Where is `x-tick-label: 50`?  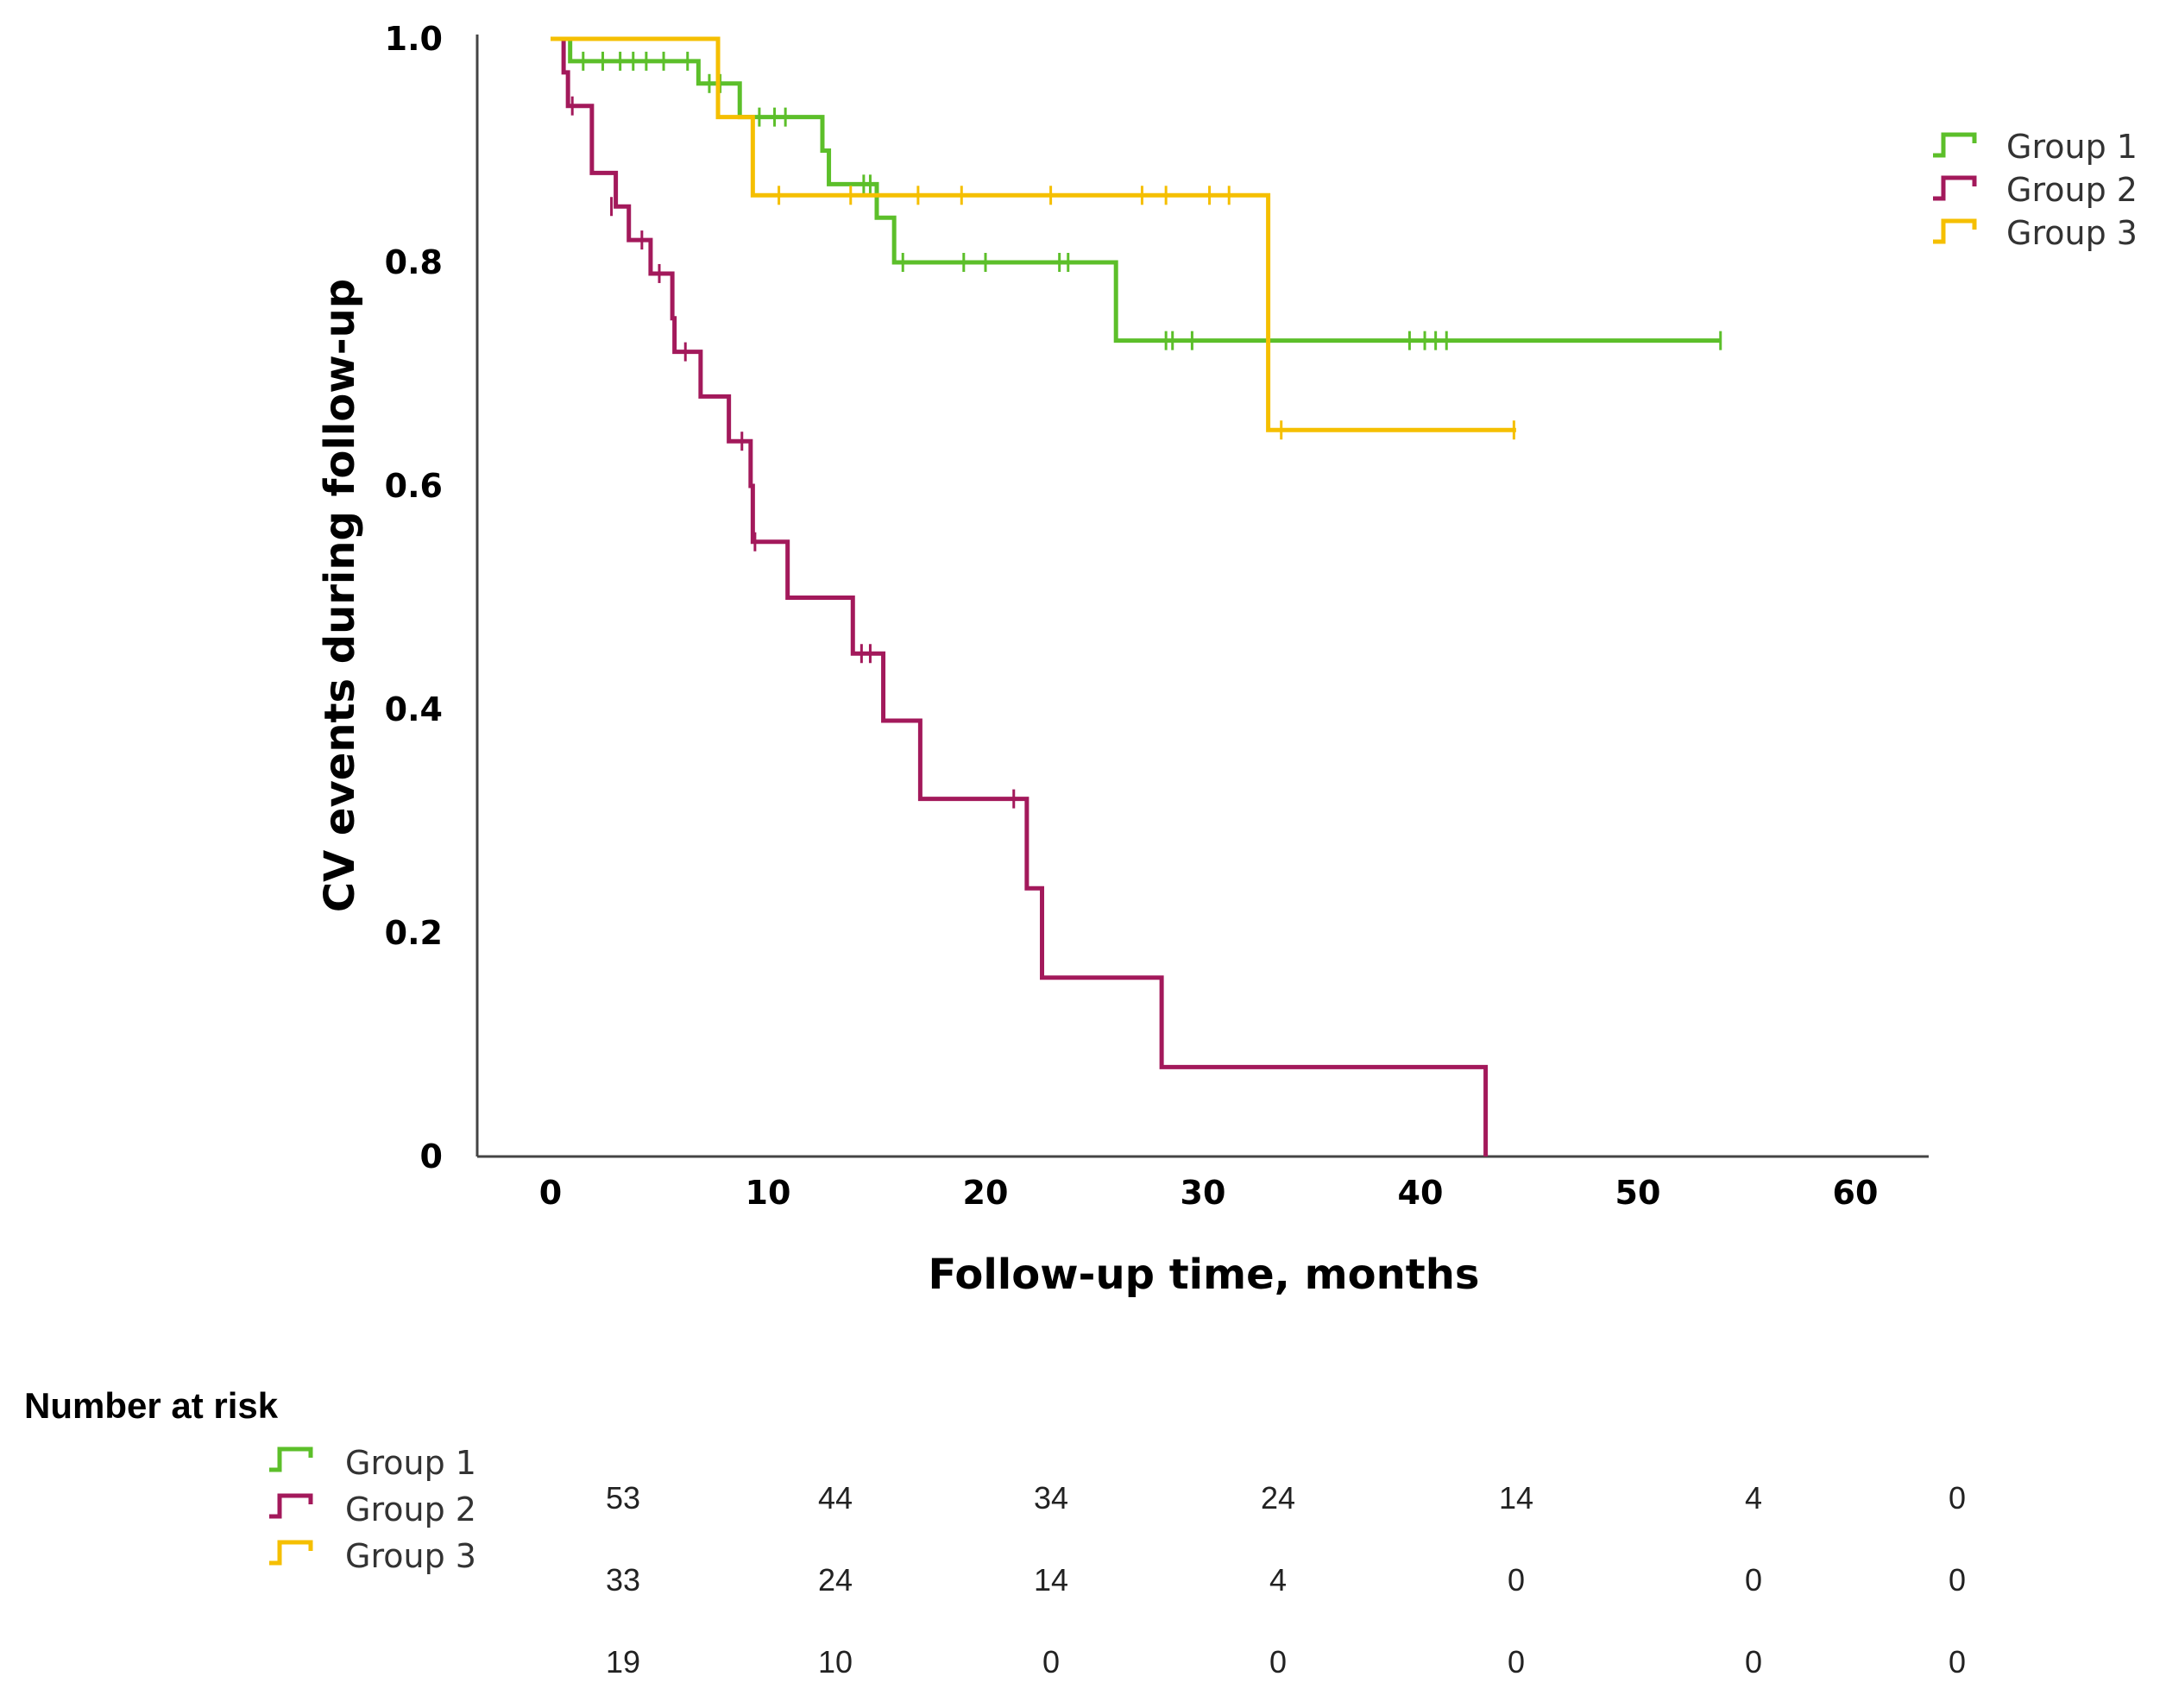 x-tick-label: 50 is located at coordinates (1638, 1193).